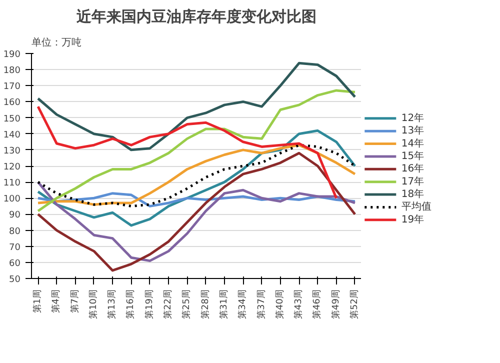 The image size is (500, 363). Describe the element at coordinates (412, 181) in the screenshot. I see `legend-label: 17年` at that location.